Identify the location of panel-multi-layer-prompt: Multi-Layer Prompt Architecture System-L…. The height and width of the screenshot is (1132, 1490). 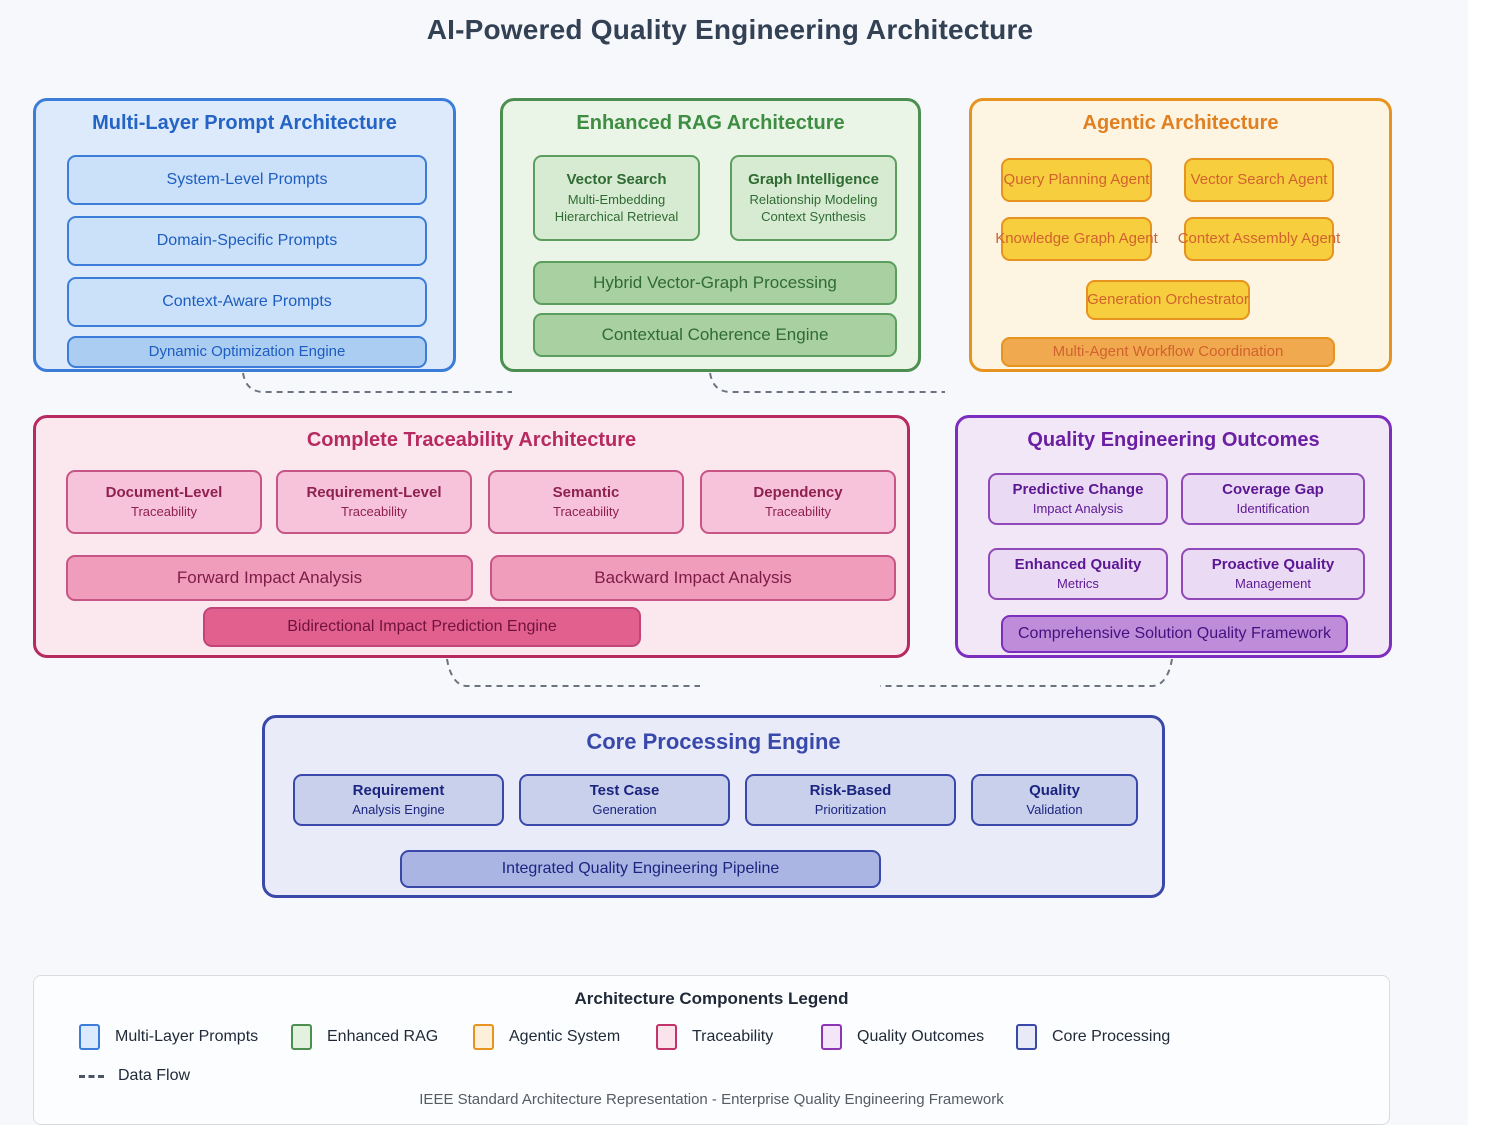
(244, 235).